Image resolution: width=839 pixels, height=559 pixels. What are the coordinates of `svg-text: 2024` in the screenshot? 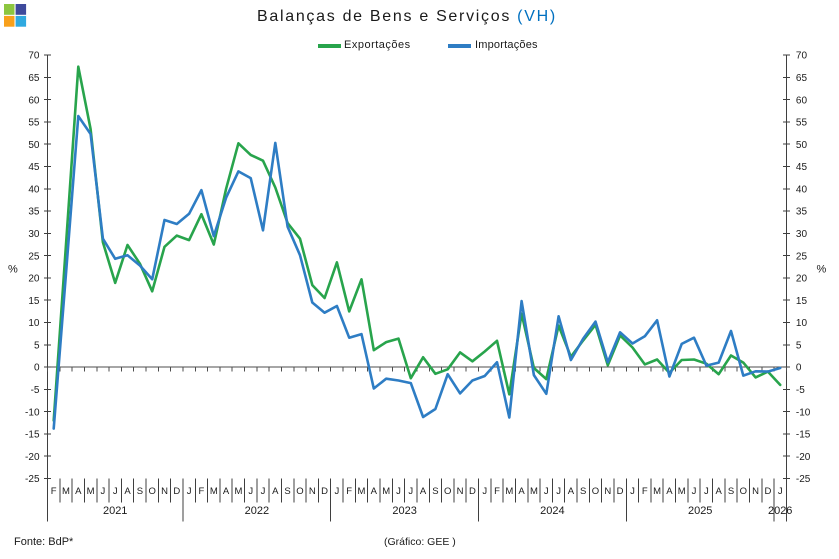 It's located at (552, 511).